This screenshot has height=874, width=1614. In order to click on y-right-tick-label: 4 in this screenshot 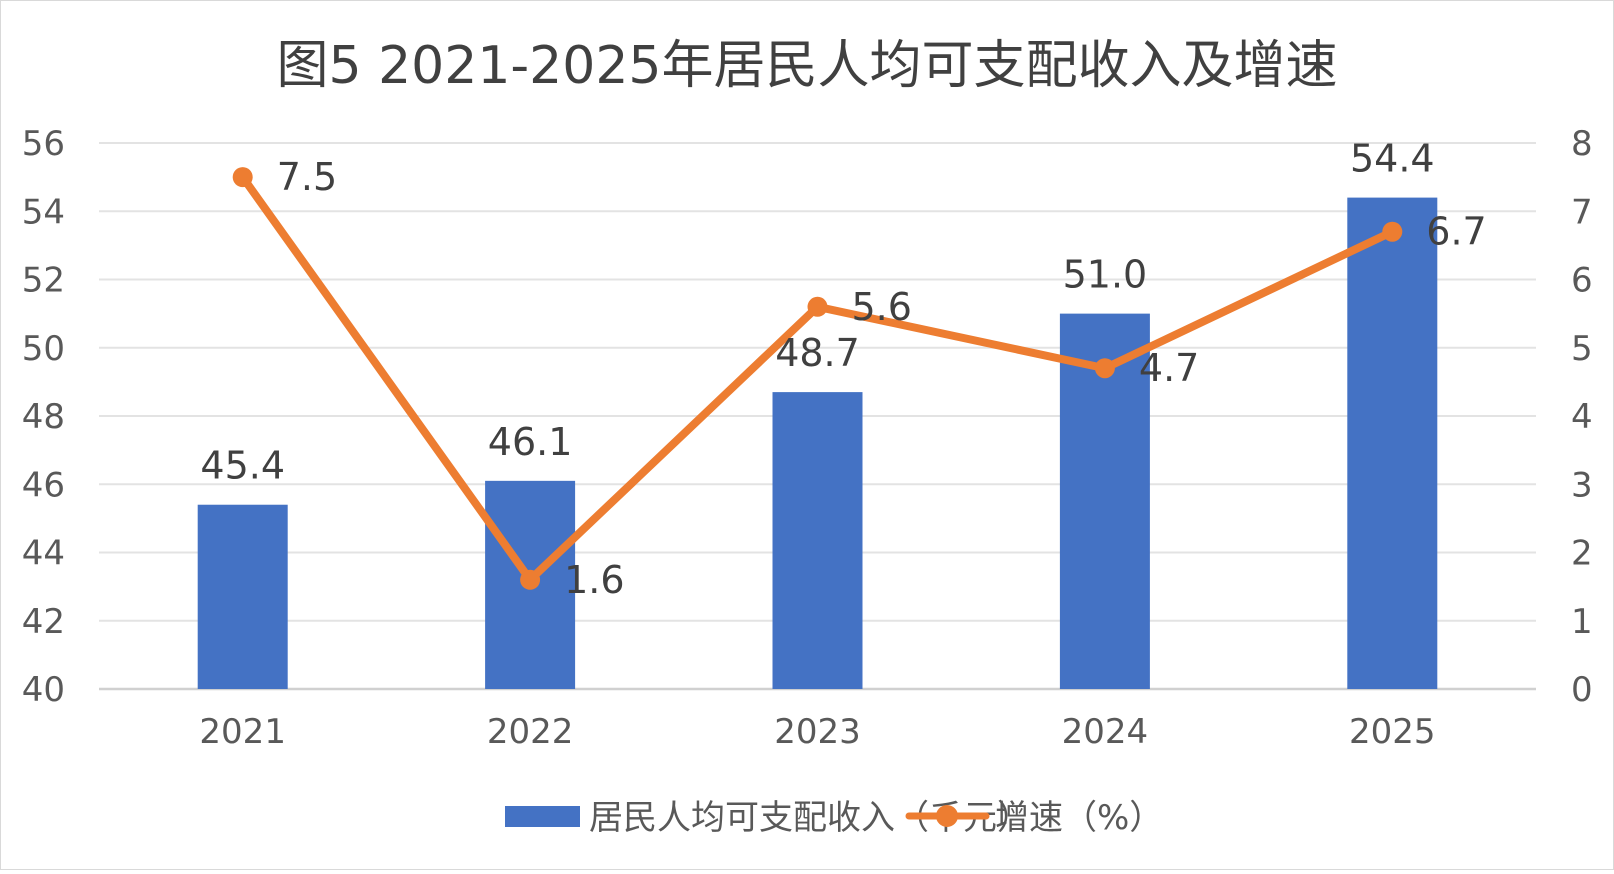, I will do `click(1582, 417)`.